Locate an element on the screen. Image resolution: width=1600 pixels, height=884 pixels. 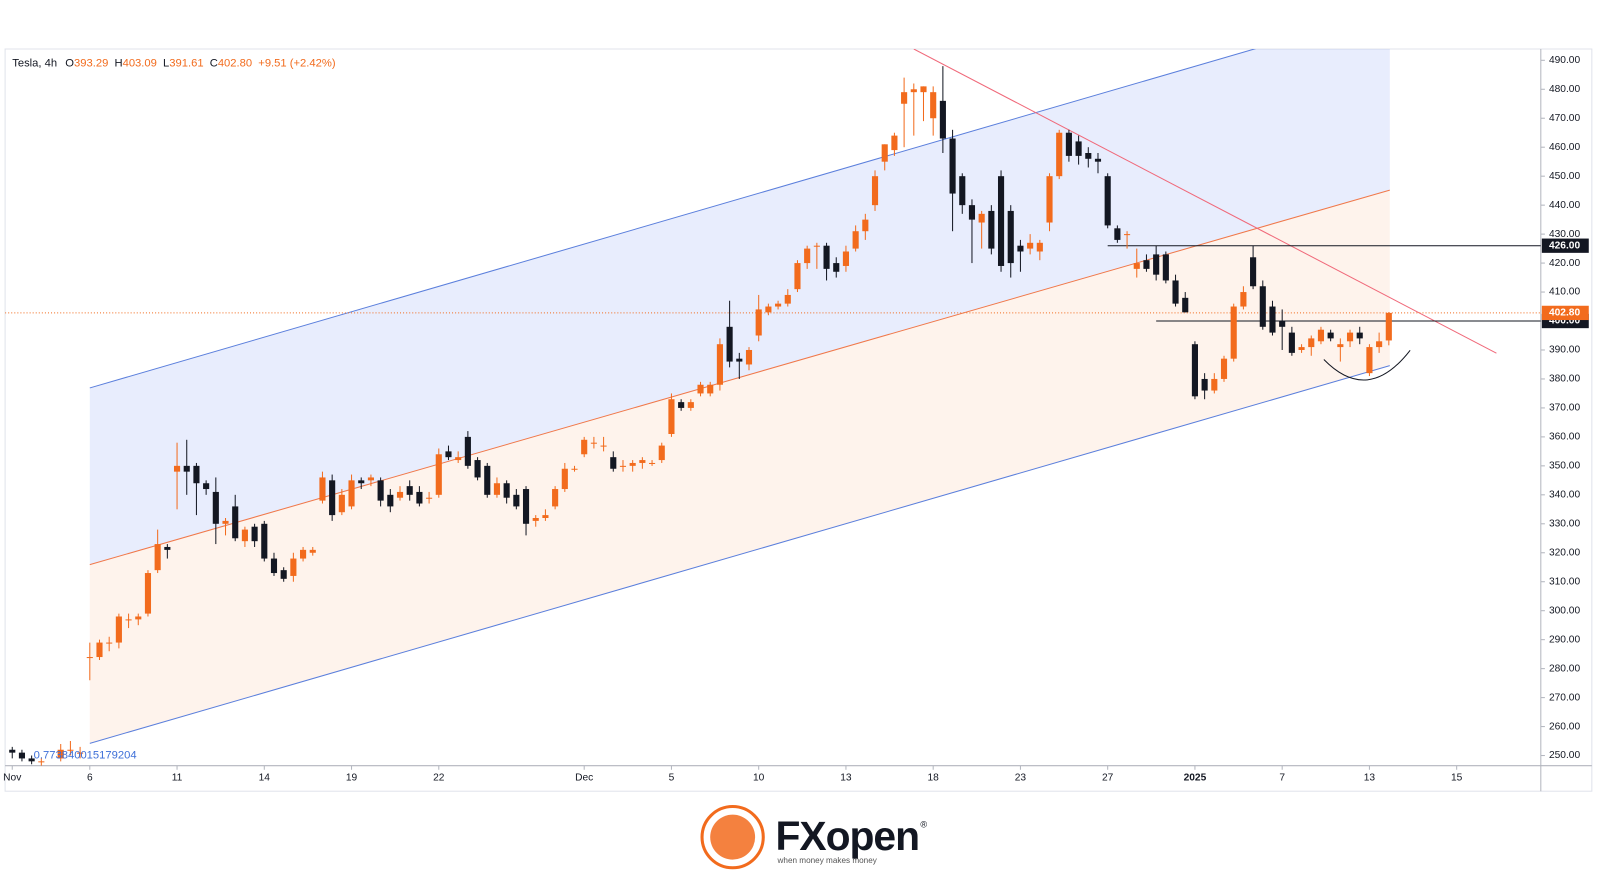
y-tick-label: 260.00 is located at coordinates (1564, 726).